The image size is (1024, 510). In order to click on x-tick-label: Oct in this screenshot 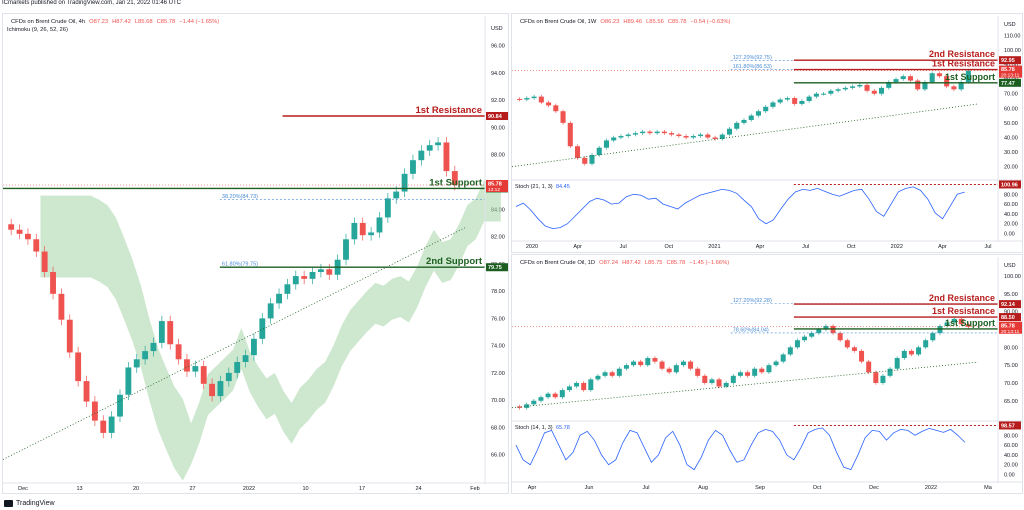, I will do `click(817, 488)`.